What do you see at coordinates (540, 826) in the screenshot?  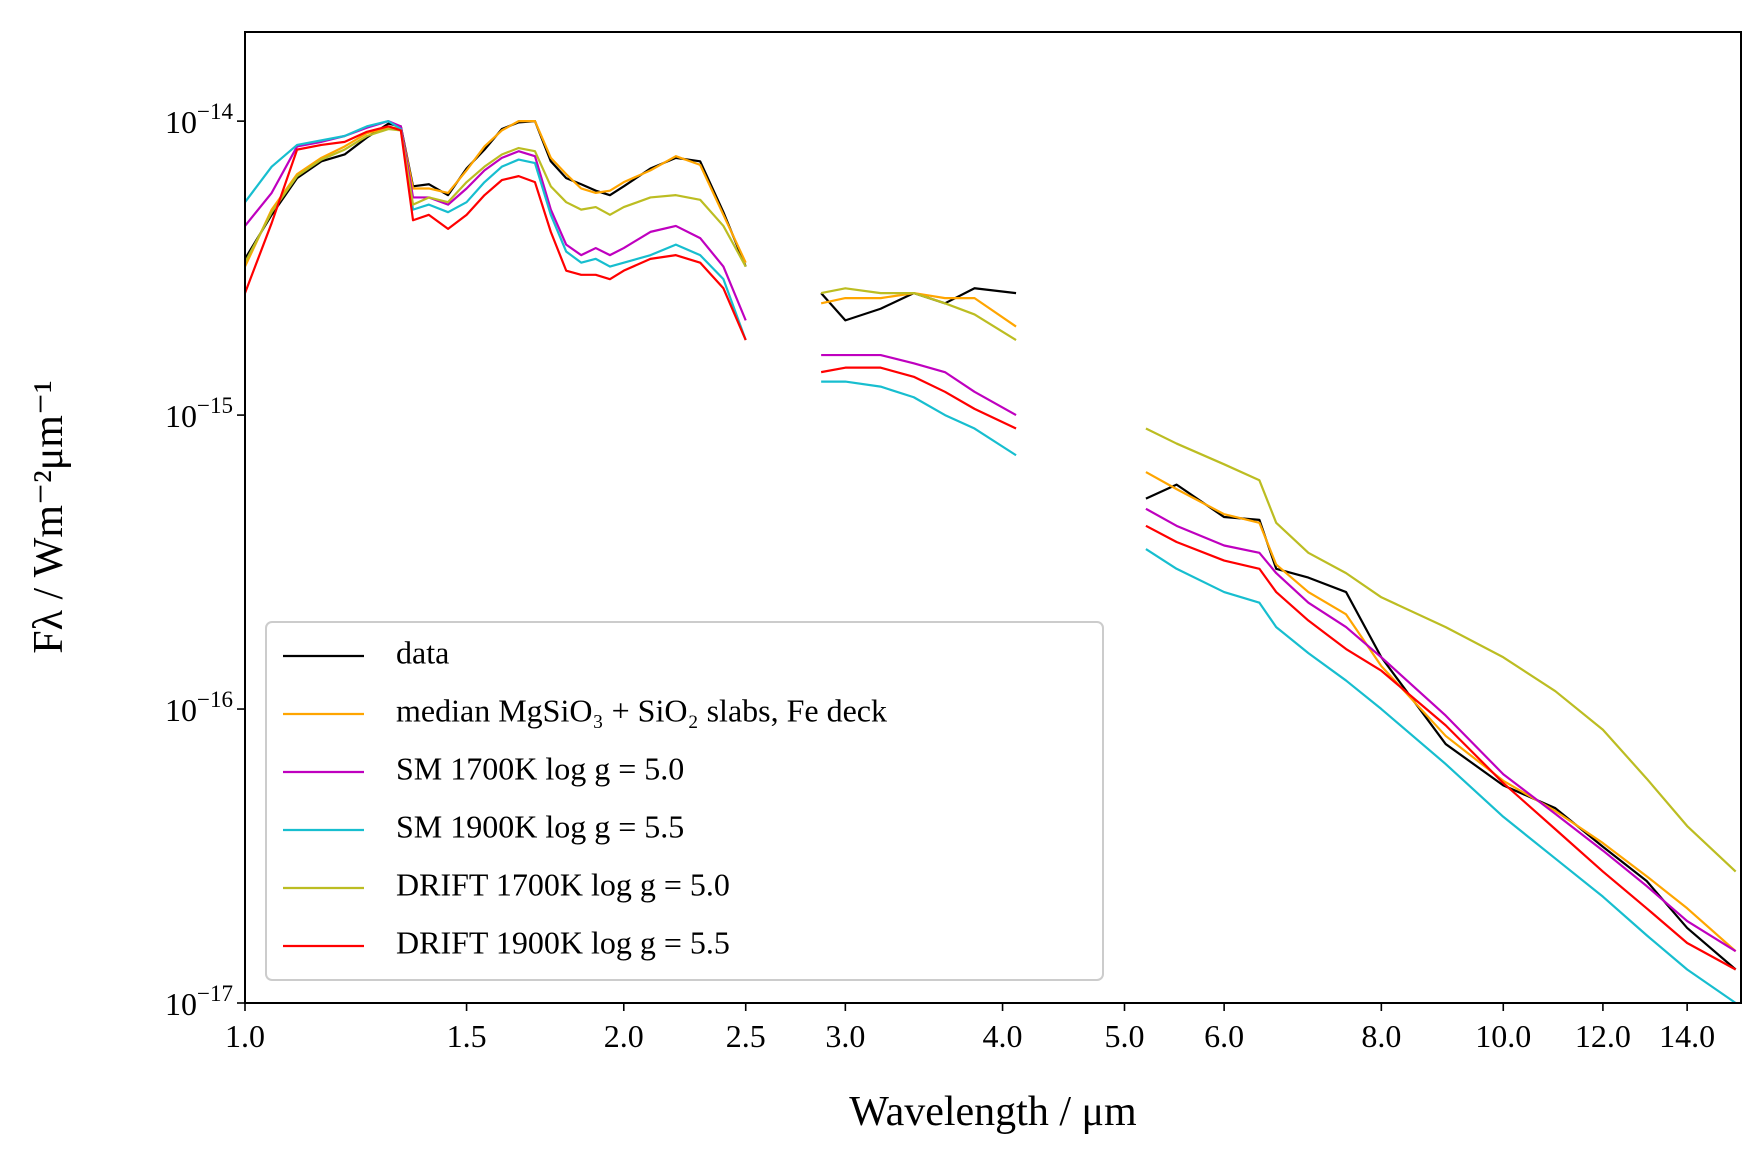 I see `legend-label: SM 1900K log g = 5.5` at bounding box center [540, 826].